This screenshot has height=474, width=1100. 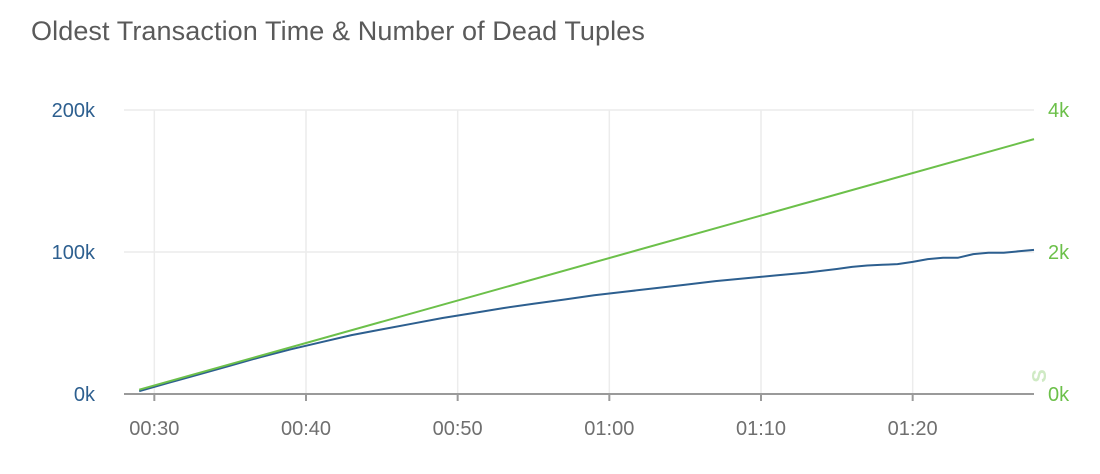 I want to click on y-right-axis-label: S, so click(x=1040, y=375).